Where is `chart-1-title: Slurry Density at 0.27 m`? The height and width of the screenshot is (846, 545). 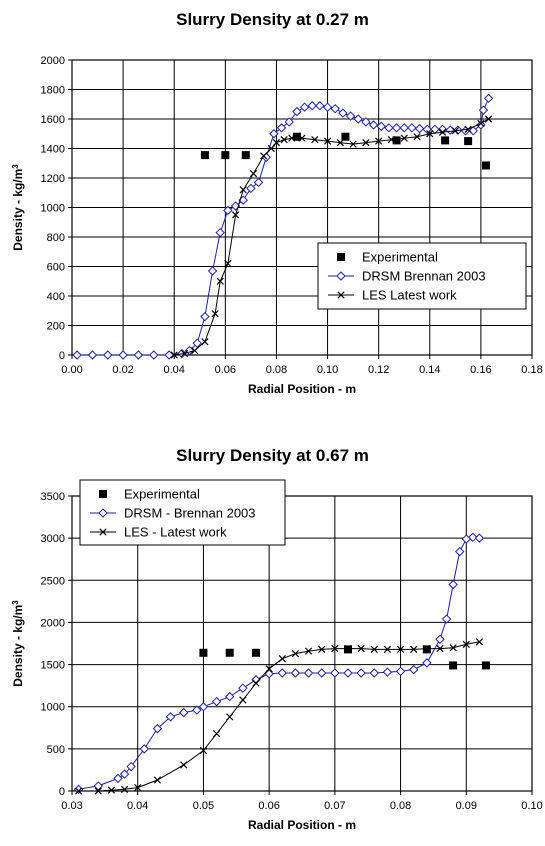
chart-1-title: Slurry Density at 0.27 m is located at coordinates (272, 19).